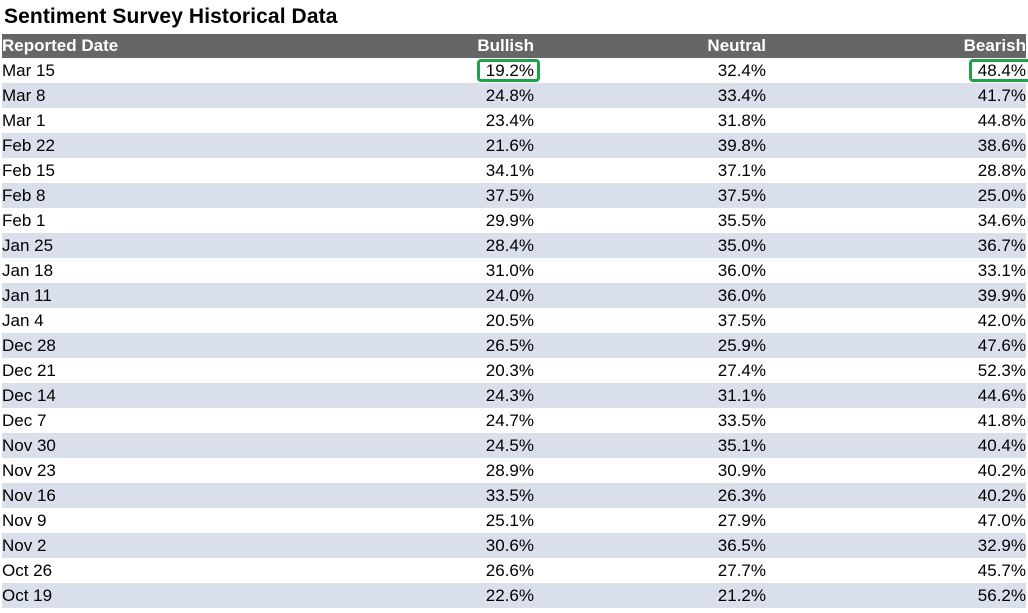 This screenshot has width=1028, height=613. Describe the element at coordinates (741, 295) in the screenshot. I see `neutral-text: 36.0%` at that location.